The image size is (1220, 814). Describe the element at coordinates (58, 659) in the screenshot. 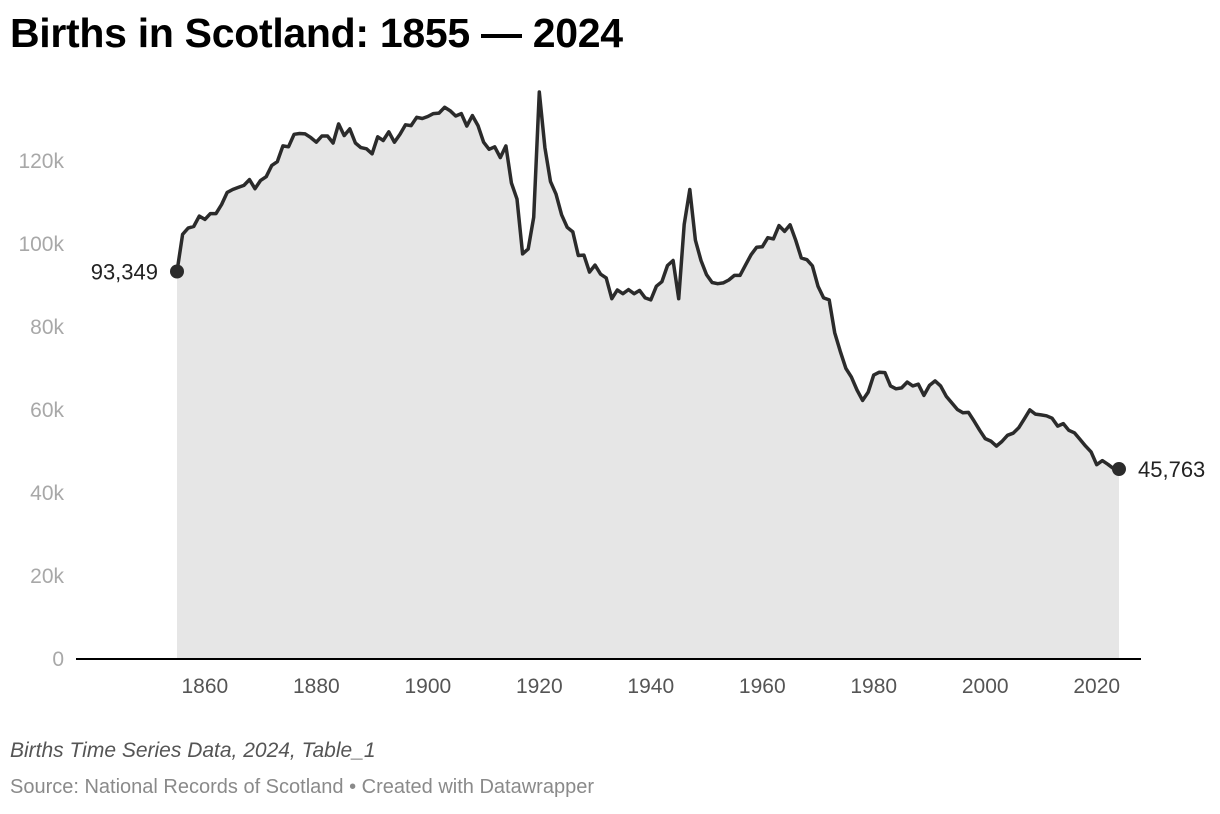

I see `y-tick-label: 0` at that location.